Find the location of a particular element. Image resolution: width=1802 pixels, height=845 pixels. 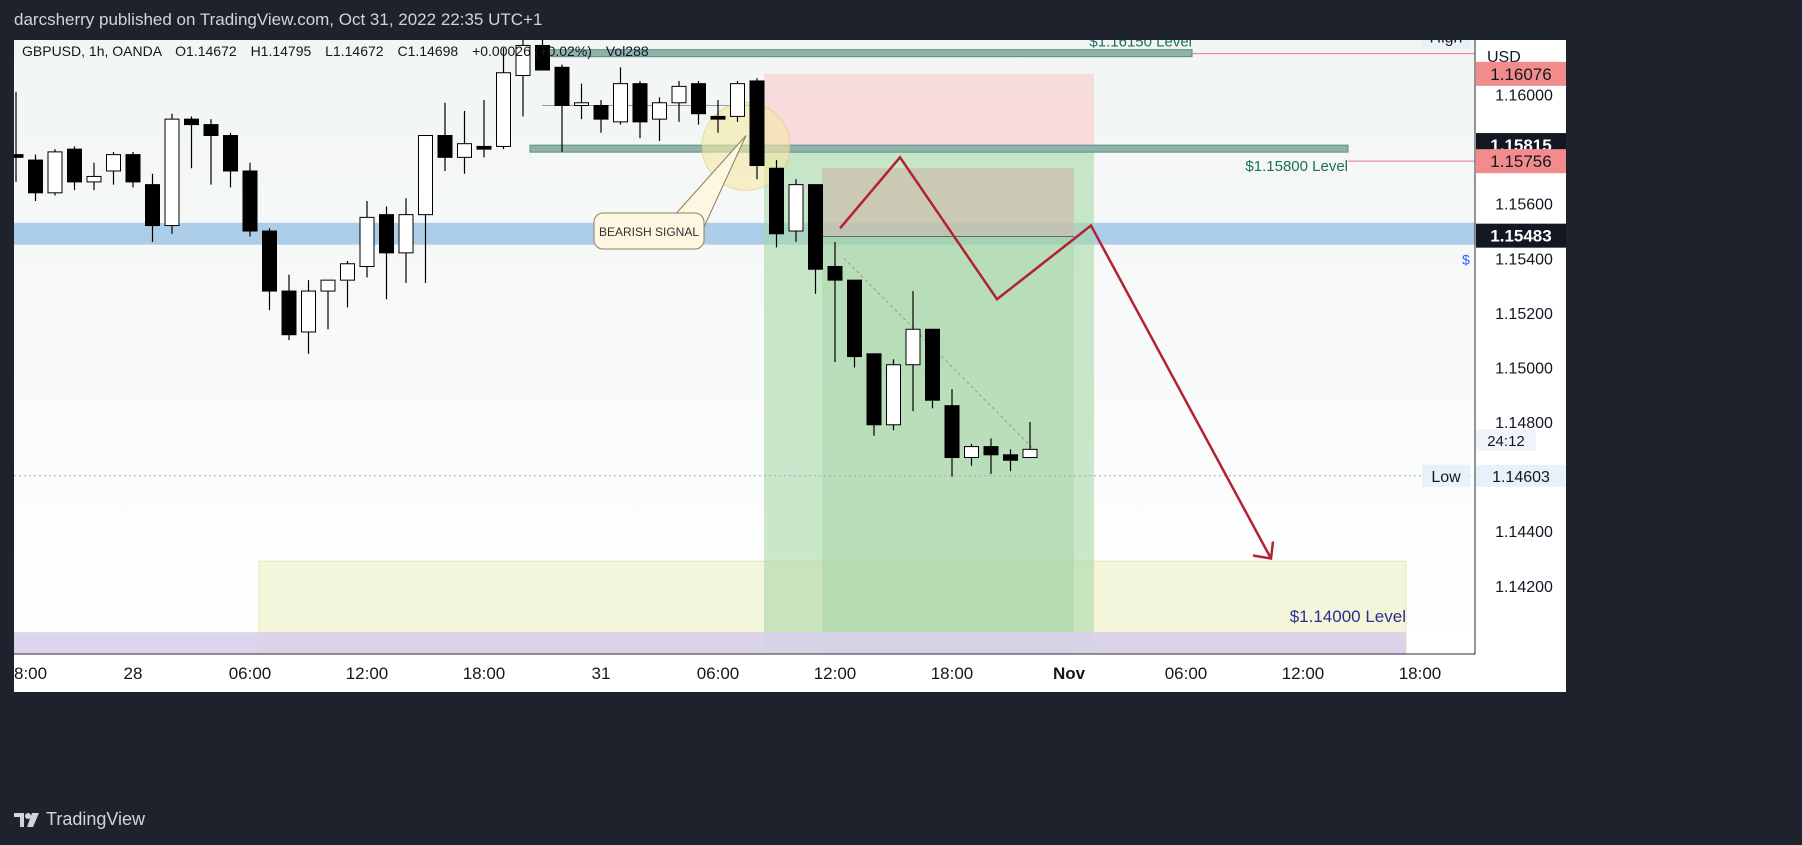

price-tag-entry-bg is located at coordinates (1521, 161).